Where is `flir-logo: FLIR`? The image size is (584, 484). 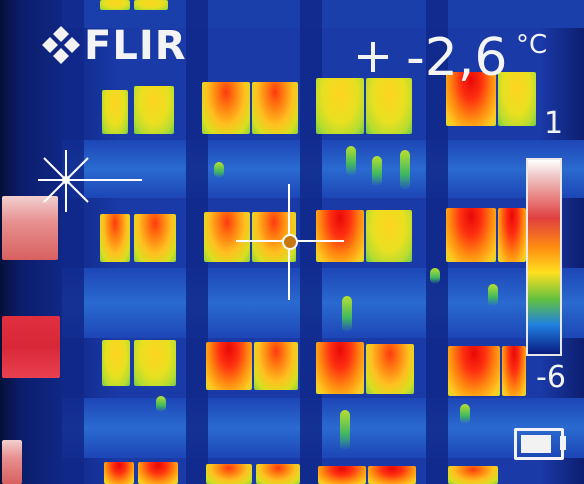 flir-logo: FLIR is located at coordinates (114, 46).